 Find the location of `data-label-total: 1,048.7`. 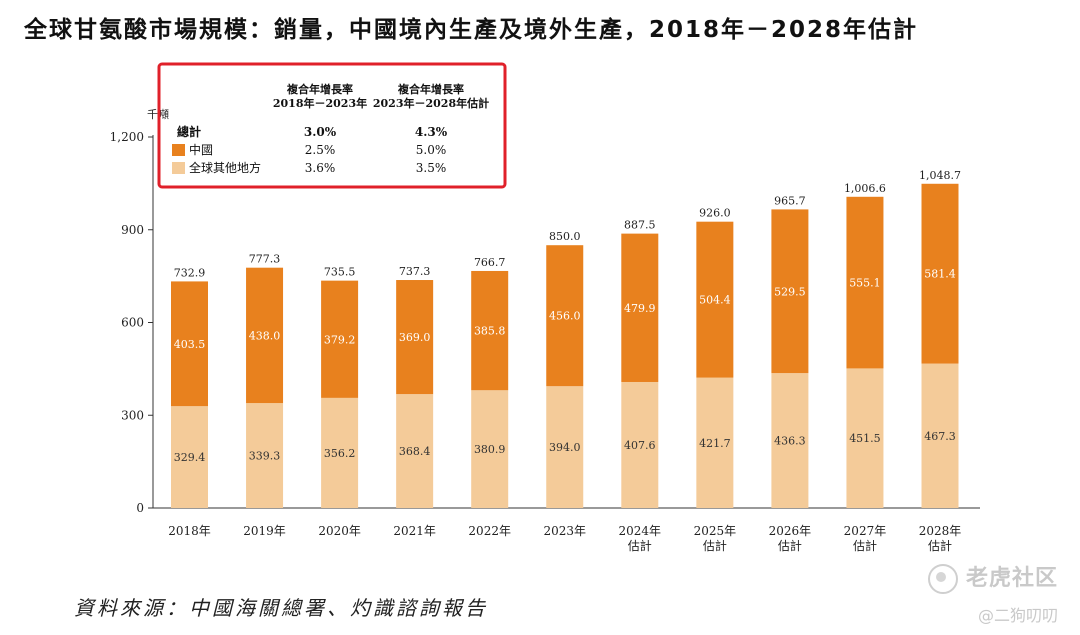

data-label-total: 1,048.7 is located at coordinates (940, 175).